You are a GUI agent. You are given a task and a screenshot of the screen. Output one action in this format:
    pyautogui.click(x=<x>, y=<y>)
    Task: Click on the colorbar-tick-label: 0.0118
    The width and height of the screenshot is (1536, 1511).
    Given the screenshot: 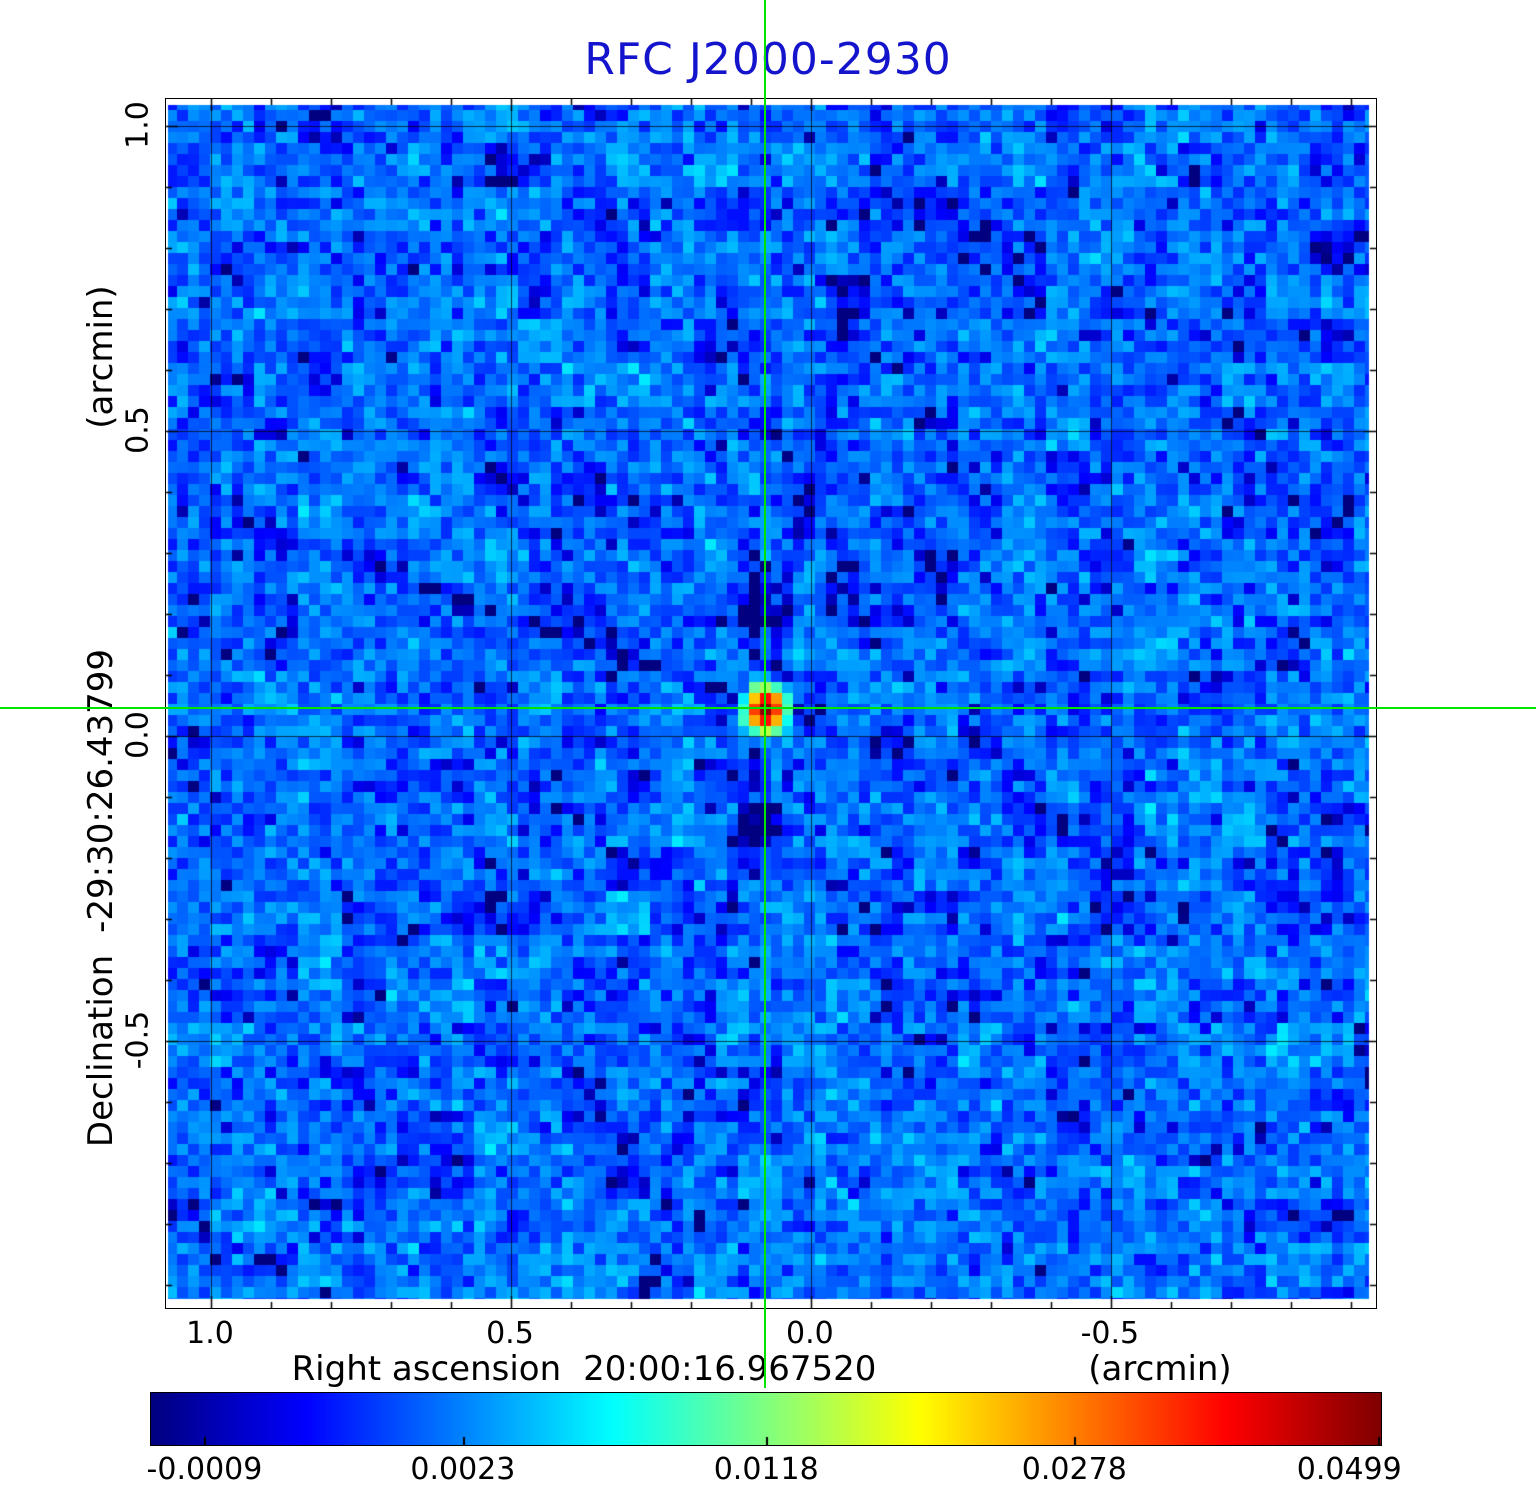 What is the action you would take?
    pyautogui.click(x=766, y=1469)
    